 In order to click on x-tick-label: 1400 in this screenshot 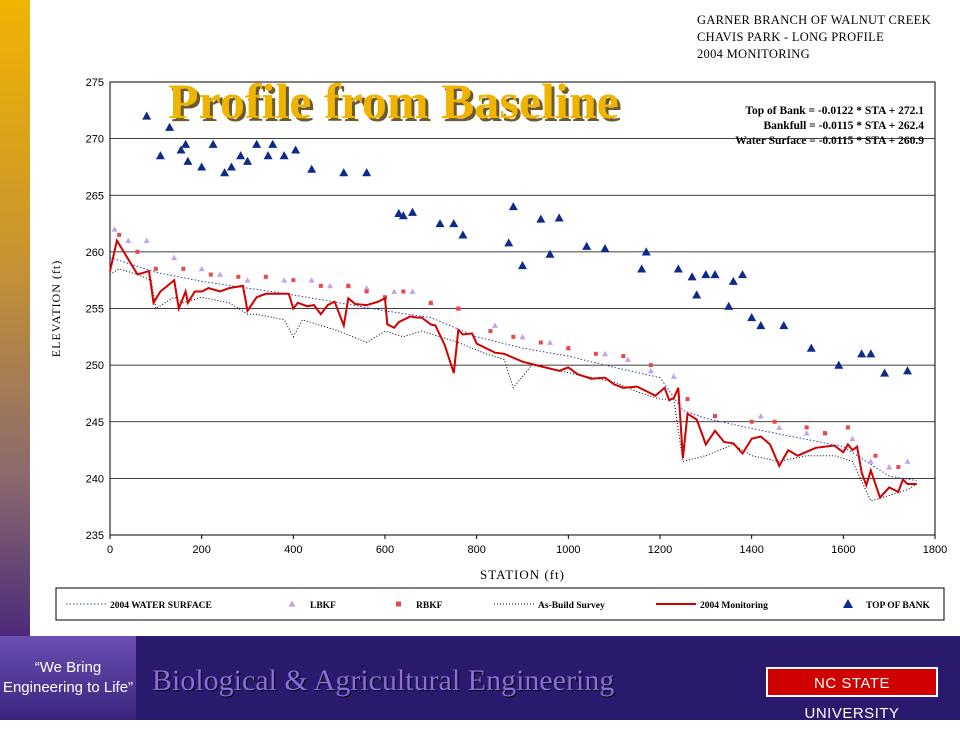, I will do `click(751, 550)`.